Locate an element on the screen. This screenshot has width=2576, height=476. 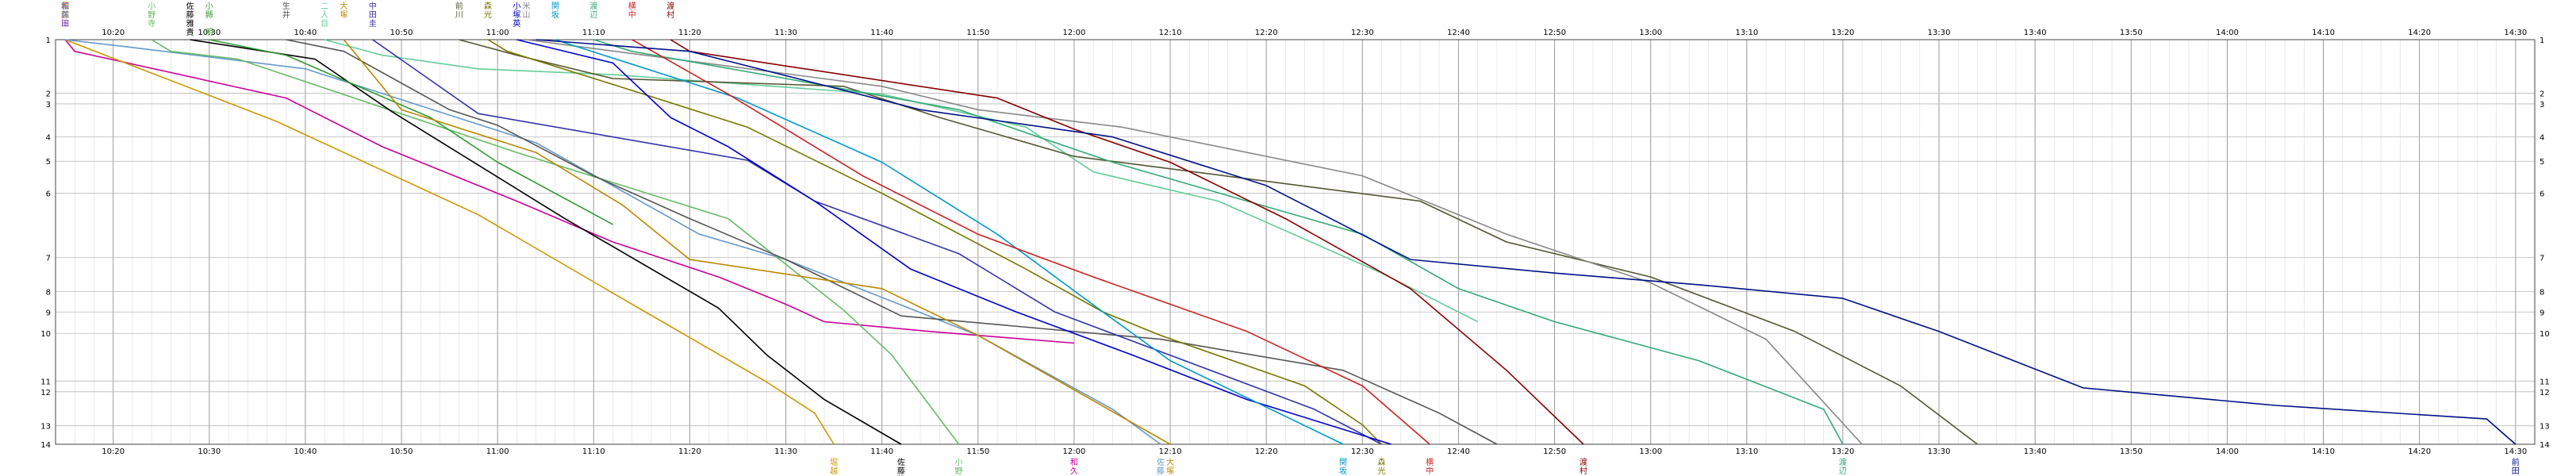
series-top-label-6: 小縣 明 is located at coordinates (209, 19).